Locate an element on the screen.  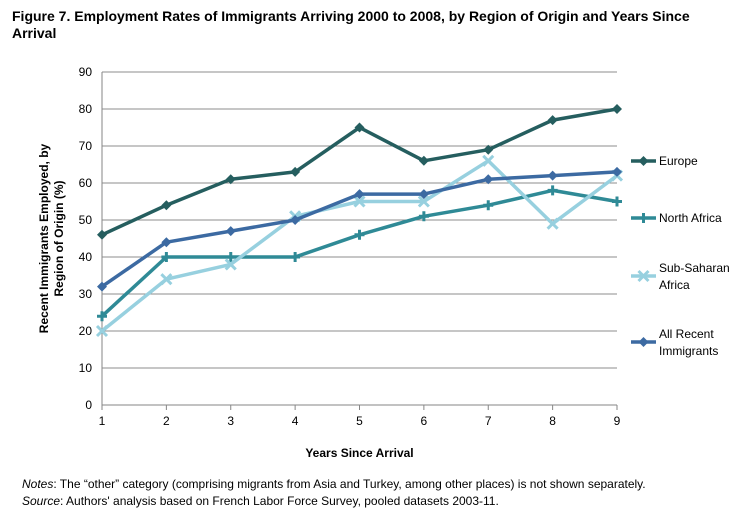
y-tick-label: 20 is located at coordinates (86, 331).